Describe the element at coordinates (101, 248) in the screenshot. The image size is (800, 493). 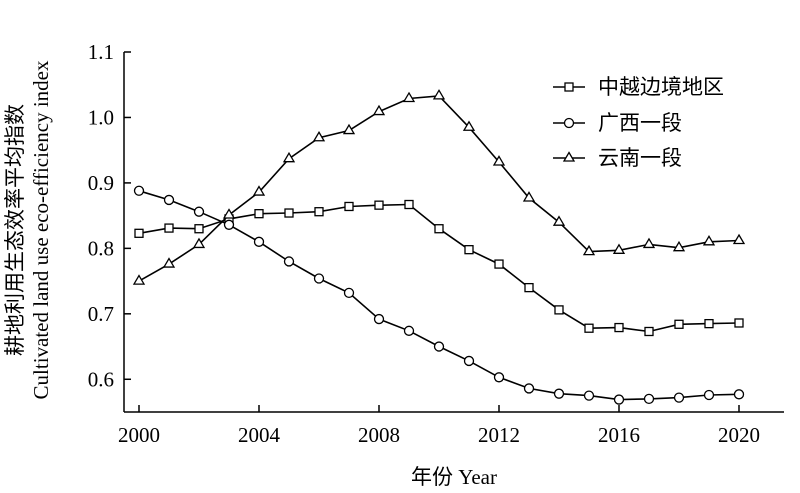
I see `y-tick-label: 0.8` at that location.